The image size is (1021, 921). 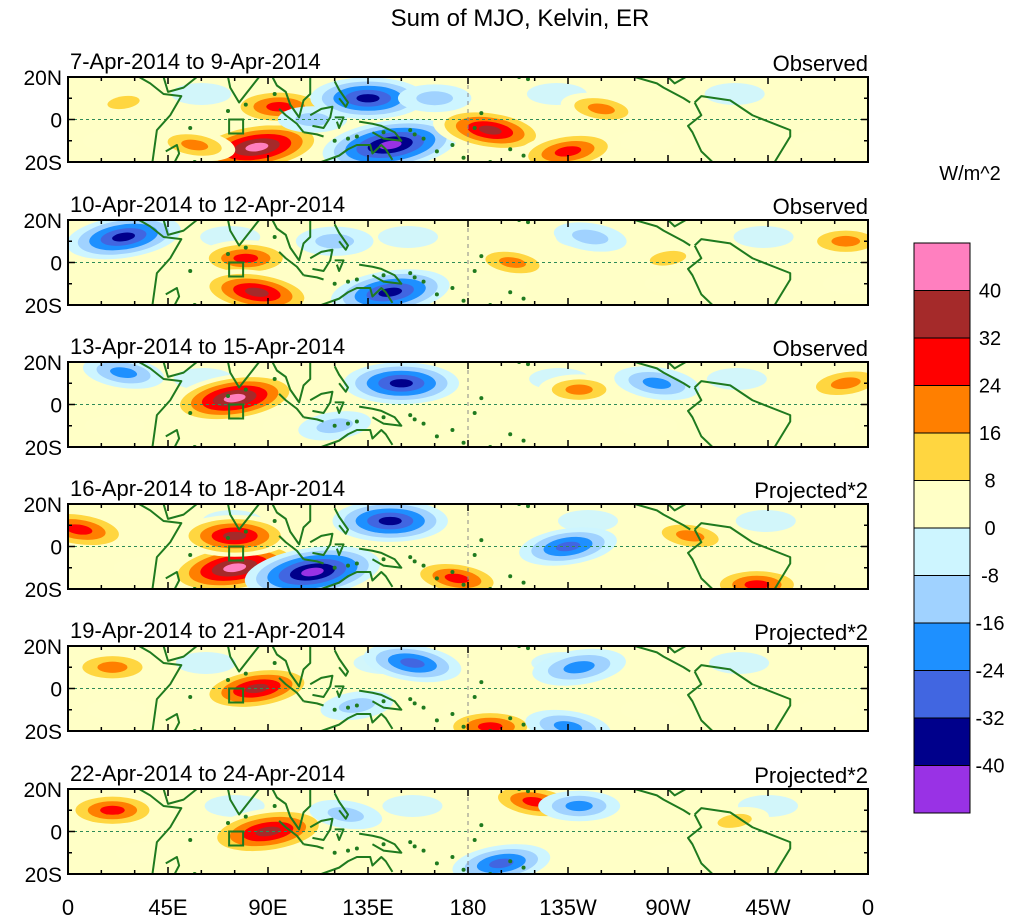 I want to click on panel-type-label: Observed, so click(x=820, y=206).